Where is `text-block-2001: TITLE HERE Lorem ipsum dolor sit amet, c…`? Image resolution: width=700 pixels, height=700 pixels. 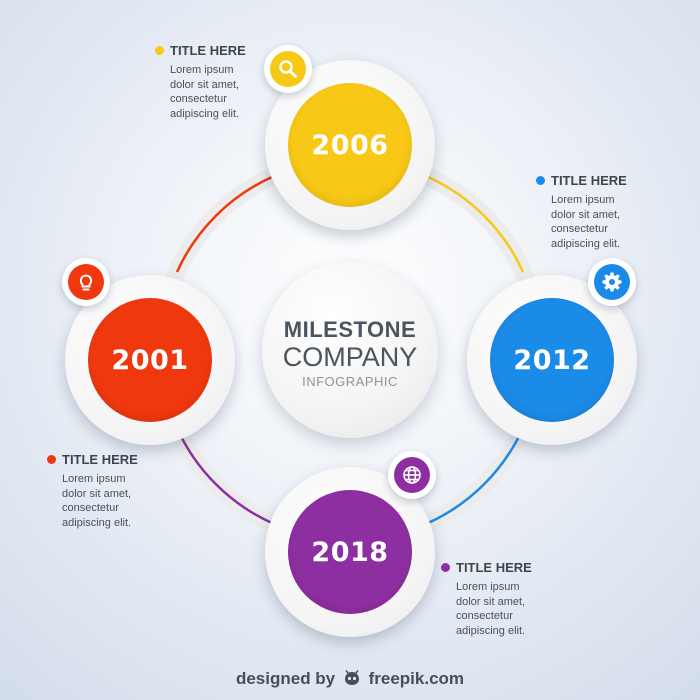
text-block-2001: TITLE HERE Lorem ipsum dolor sit amet, c… is located at coordinates (122, 491).